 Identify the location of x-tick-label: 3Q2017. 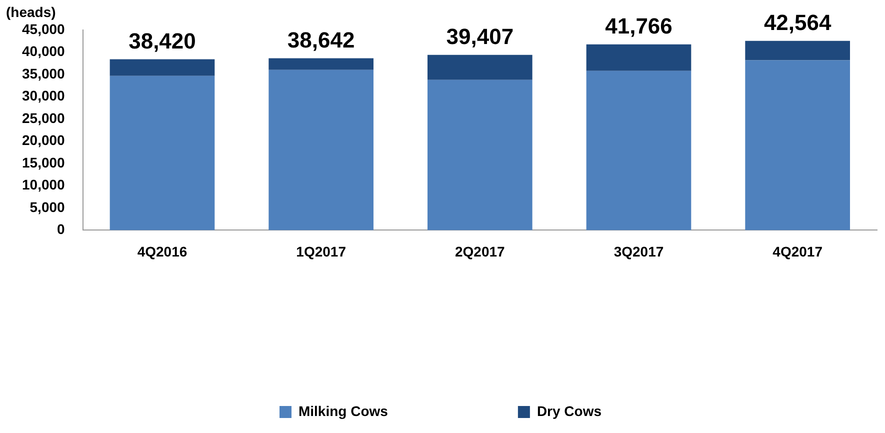
(639, 251).